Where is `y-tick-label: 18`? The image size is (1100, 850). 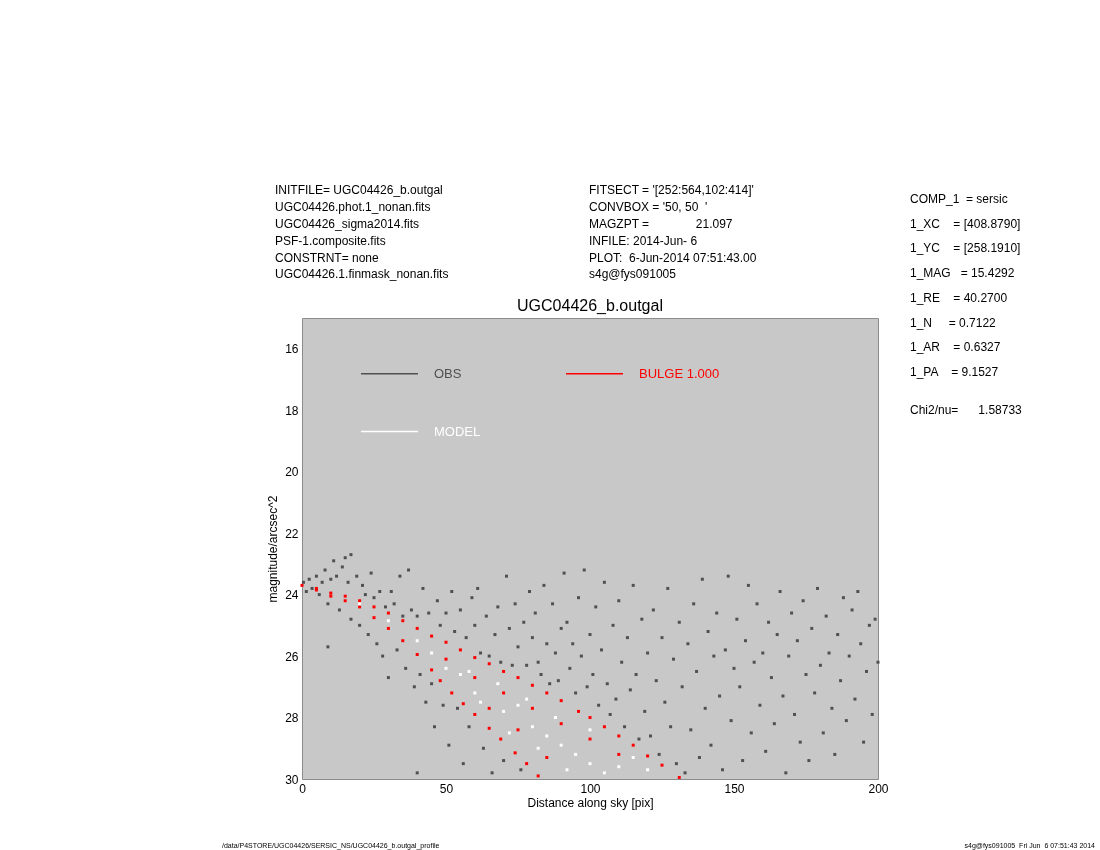 y-tick-label: 18 is located at coordinates (292, 410).